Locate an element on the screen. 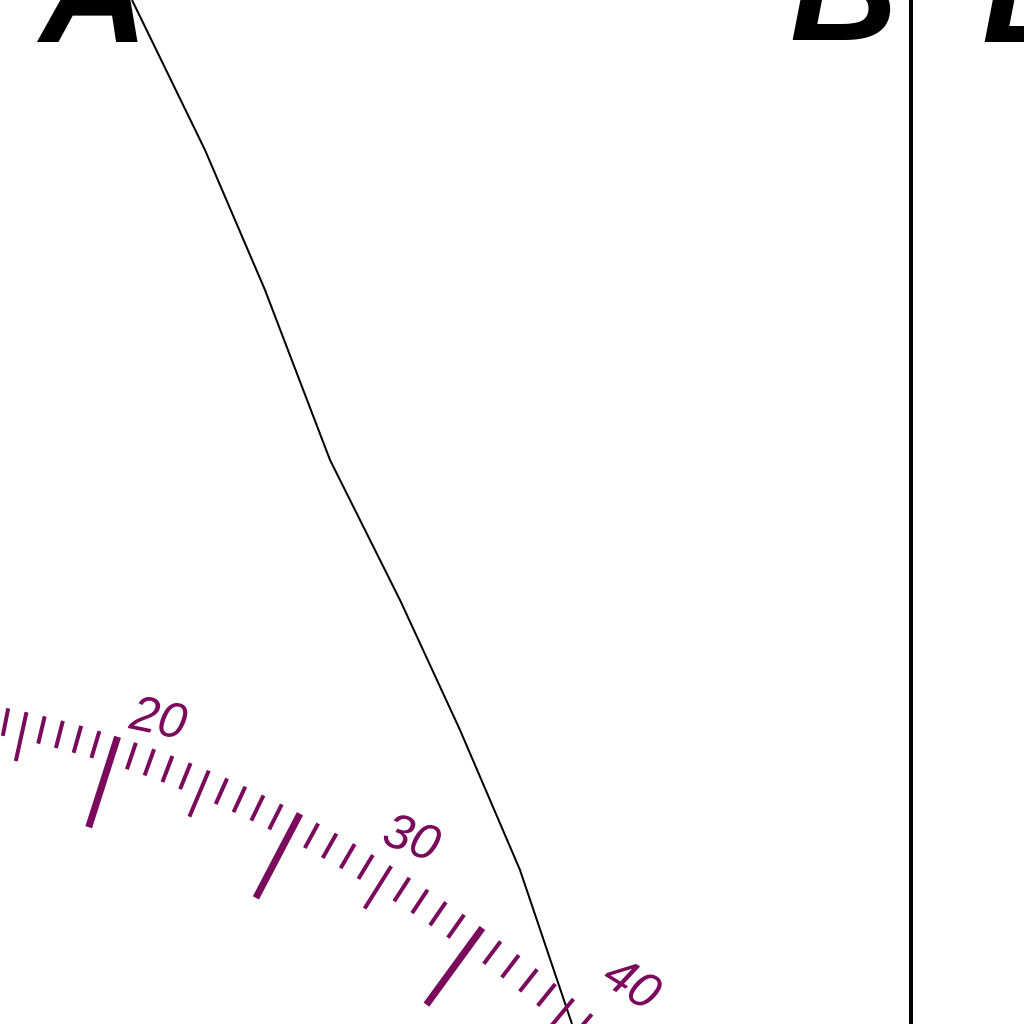 The image size is (1024, 1024). scale-label-40: 40 is located at coordinates (632, 982).